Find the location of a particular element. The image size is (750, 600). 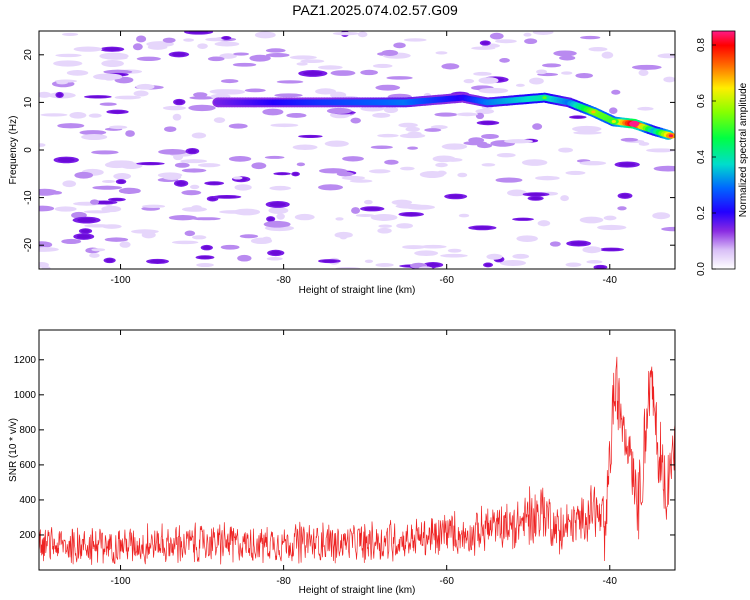

x-tick-label: -40 is located at coordinates (610, 581).